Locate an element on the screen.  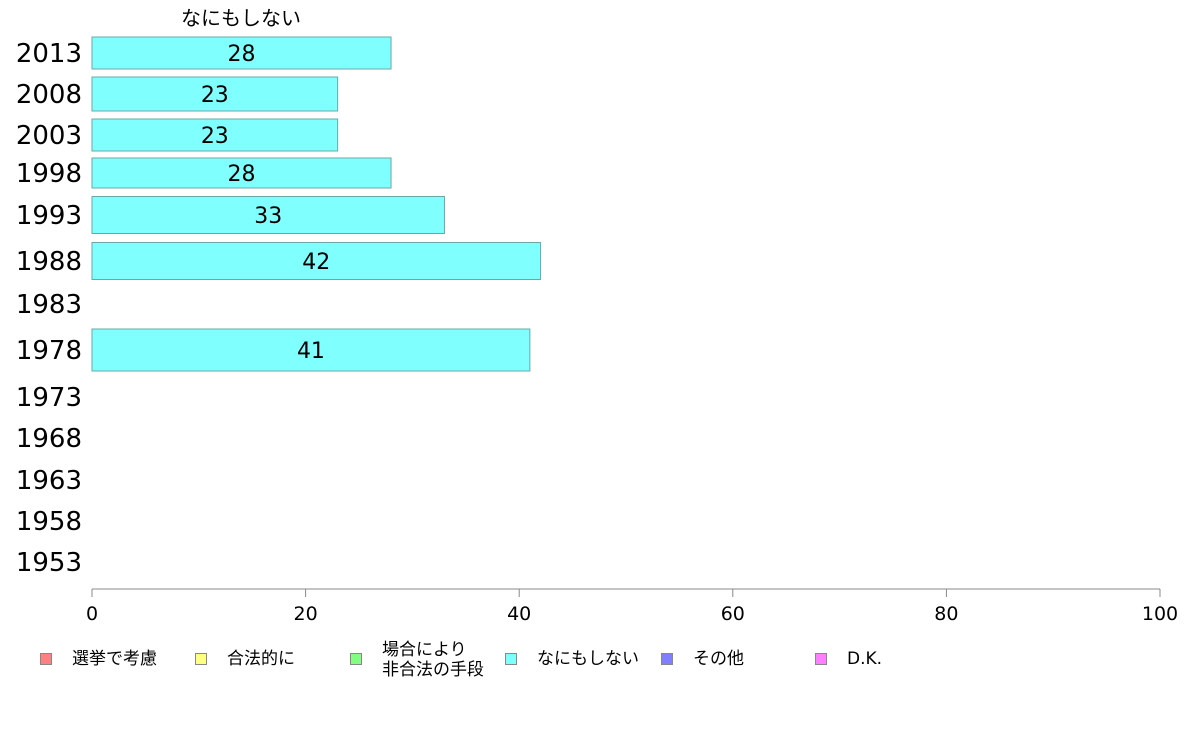
x-tick-label: 0 is located at coordinates (92, 614).